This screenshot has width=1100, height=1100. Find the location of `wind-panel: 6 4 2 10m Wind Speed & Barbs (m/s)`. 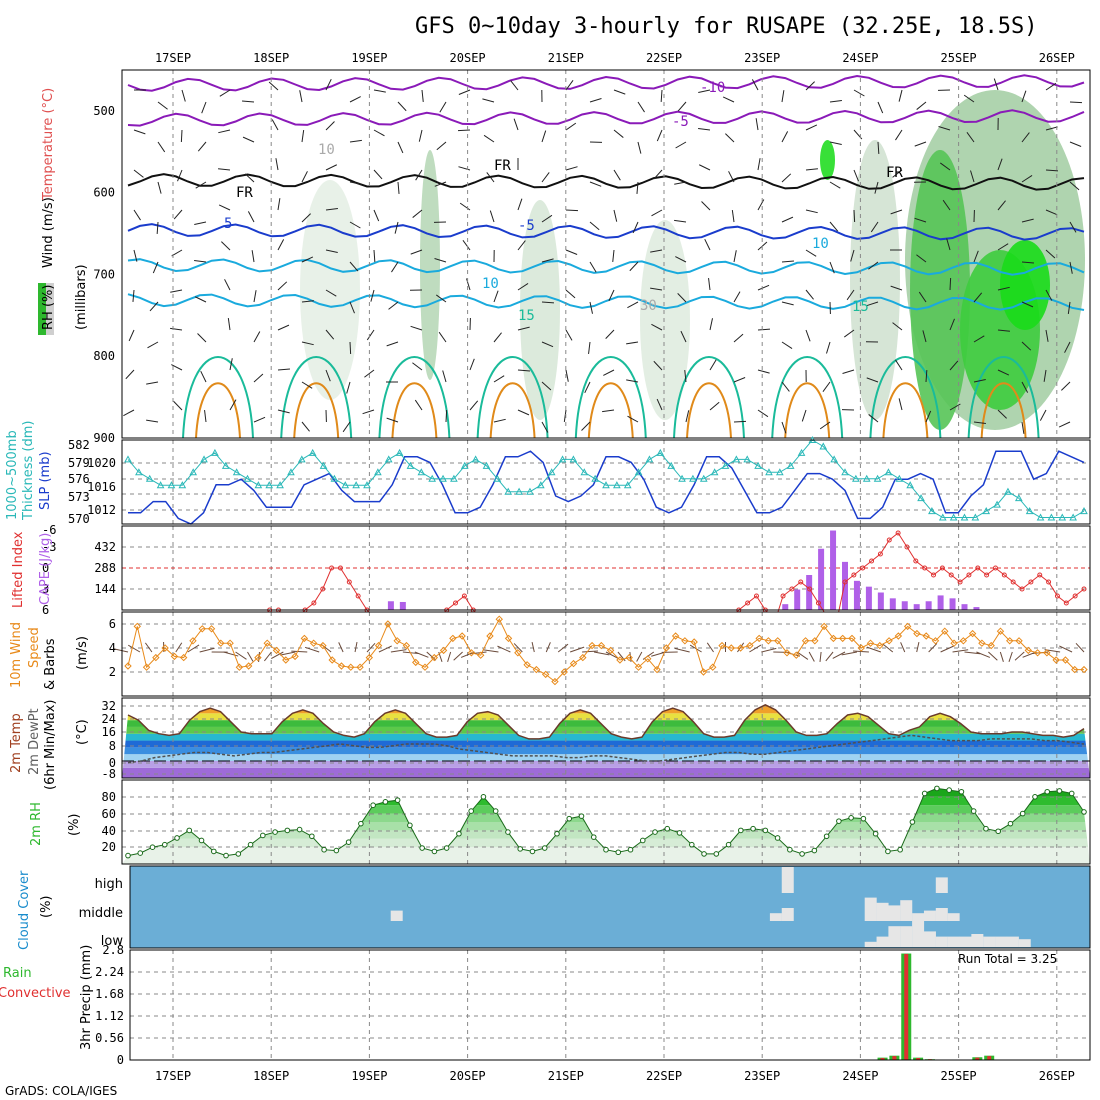

wind-panel: 6 4 2 10m Wind Speed & Barbs (m/s) is located at coordinates (550, 654).